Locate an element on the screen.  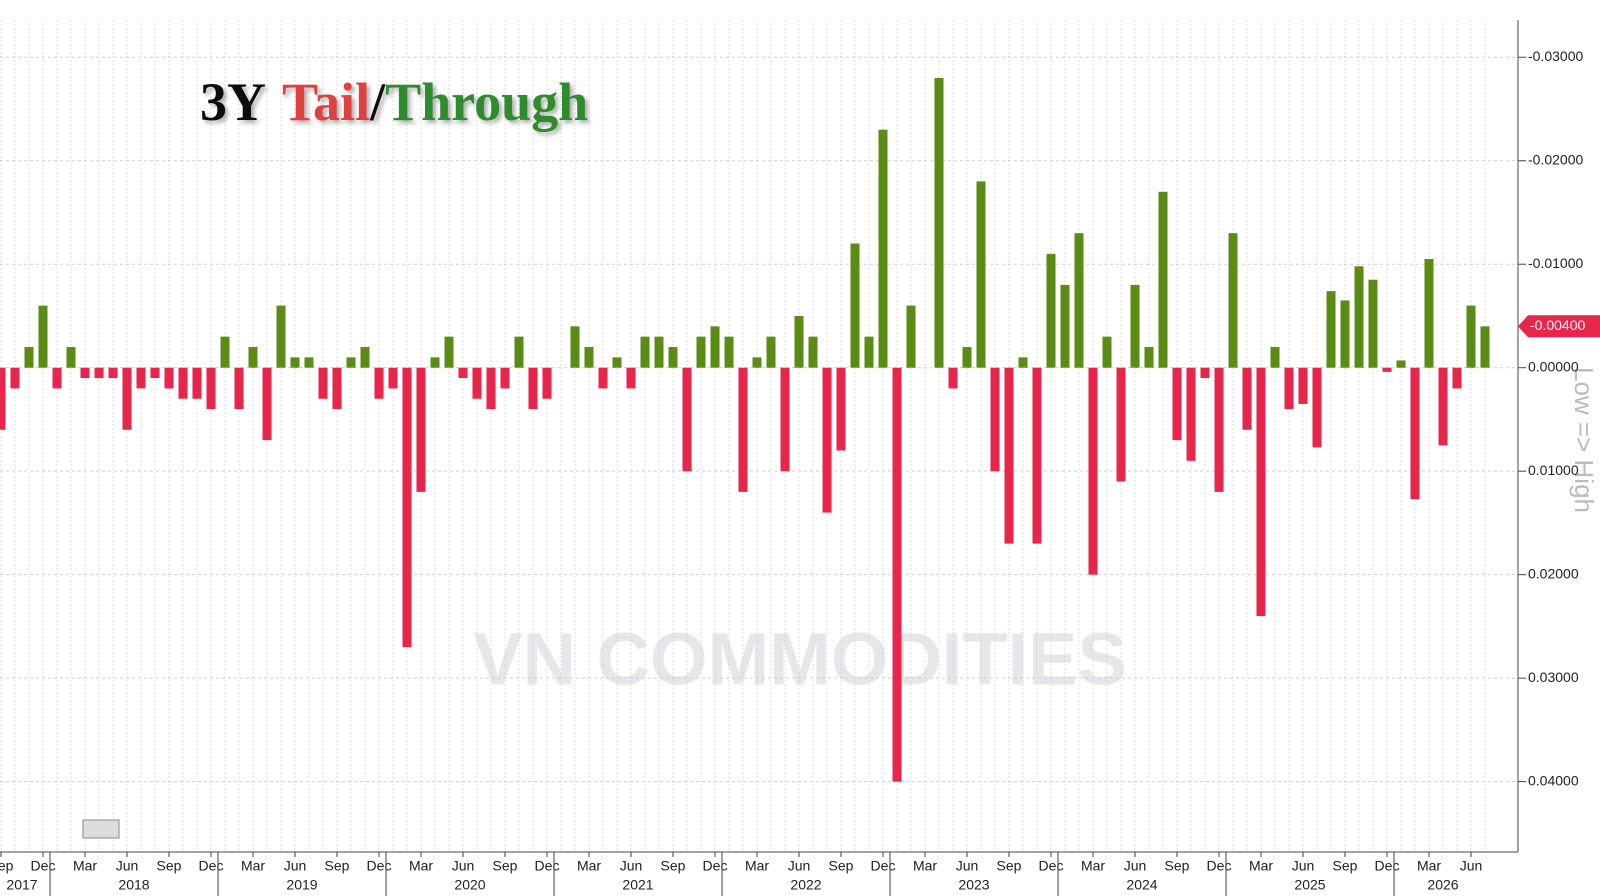
year-label: 2022 is located at coordinates (805, 885).